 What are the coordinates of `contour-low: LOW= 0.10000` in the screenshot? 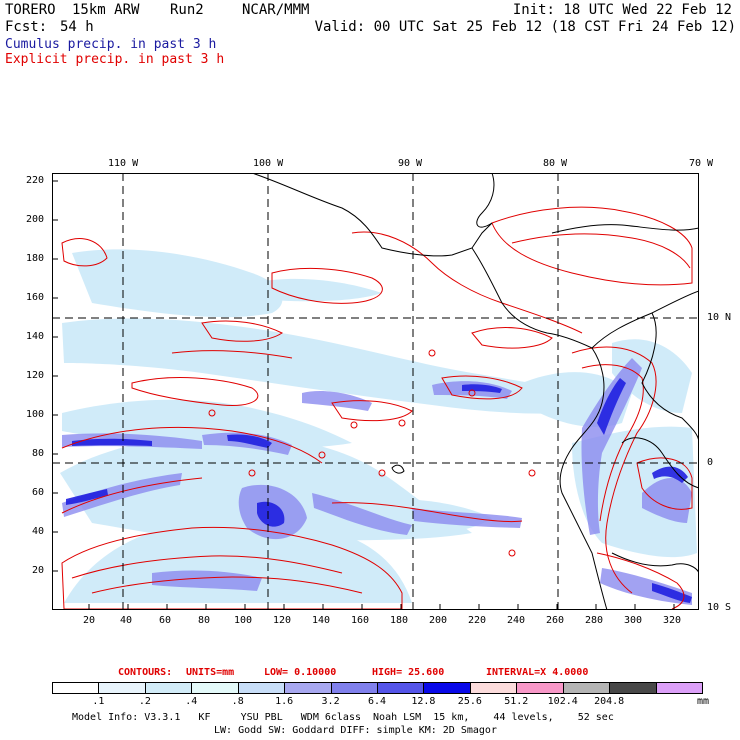 It's located at (300, 672).